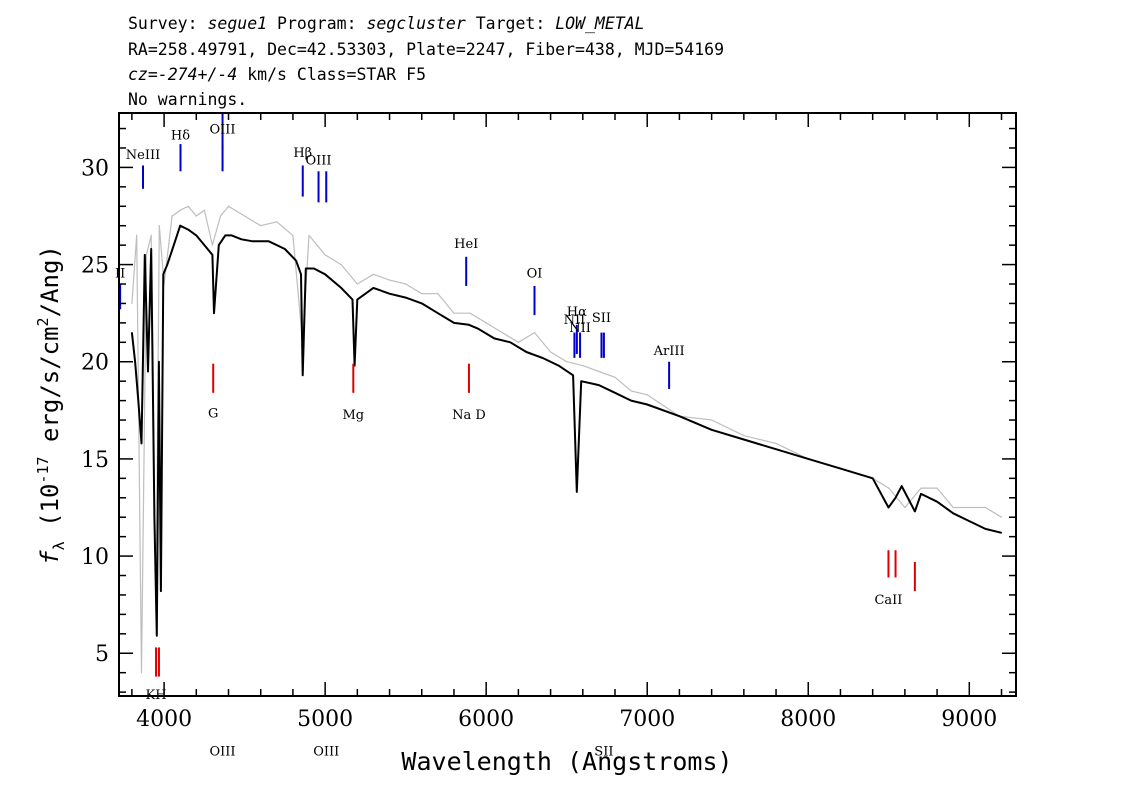 The image size is (1134, 810). What do you see at coordinates (167, 23) in the screenshot?
I see `header-segment: Survey:` at bounding box center [167, 23].